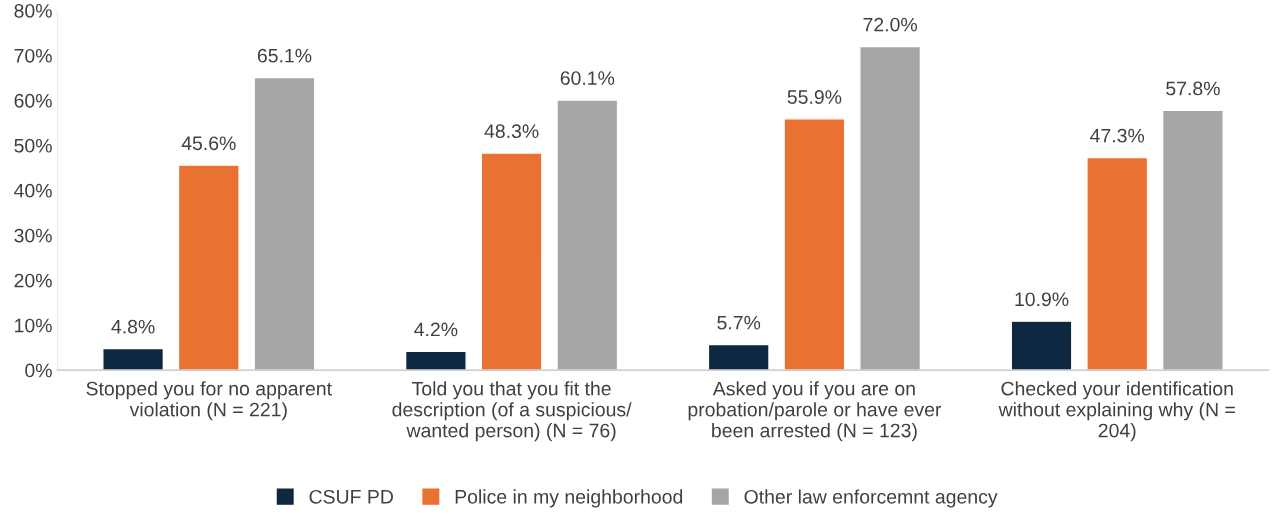 The height and width of the screenshot is (525, 1275). What do you see at coordinates (33, 55) in the screenshot?
I see `y-tick-label: 70%` at bounding box center [33, 55].